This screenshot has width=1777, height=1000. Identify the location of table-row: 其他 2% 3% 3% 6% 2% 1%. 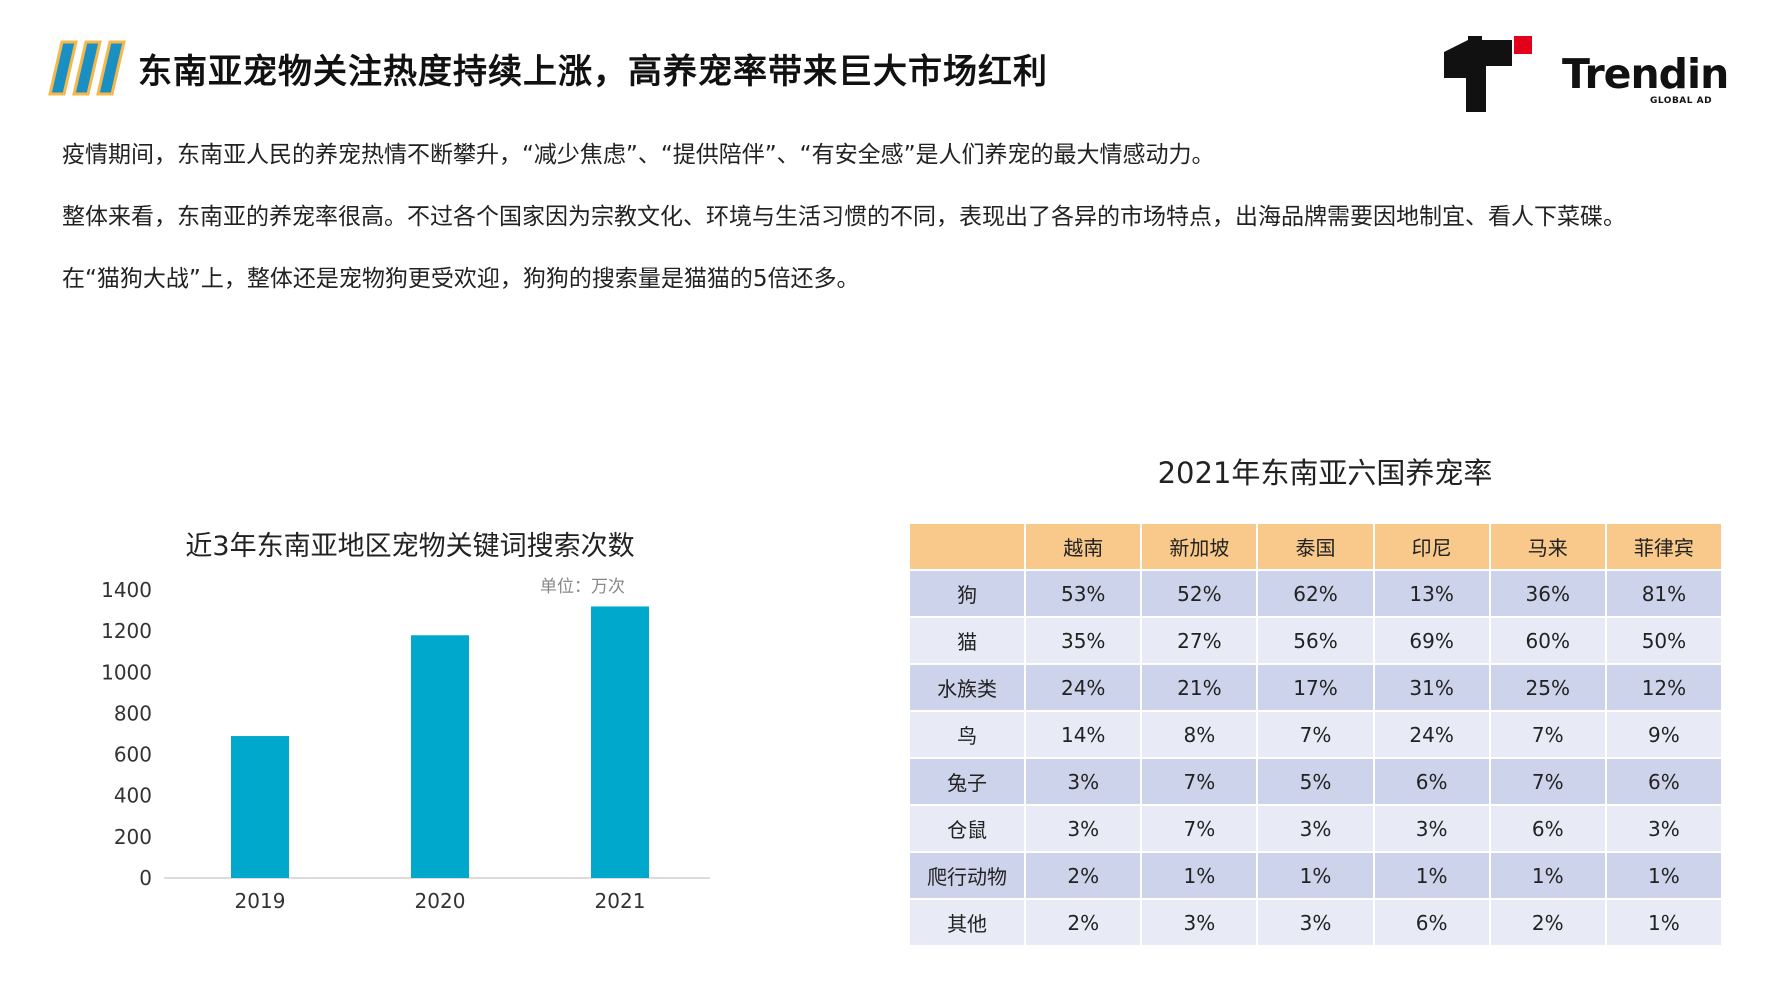
(1315, 922).